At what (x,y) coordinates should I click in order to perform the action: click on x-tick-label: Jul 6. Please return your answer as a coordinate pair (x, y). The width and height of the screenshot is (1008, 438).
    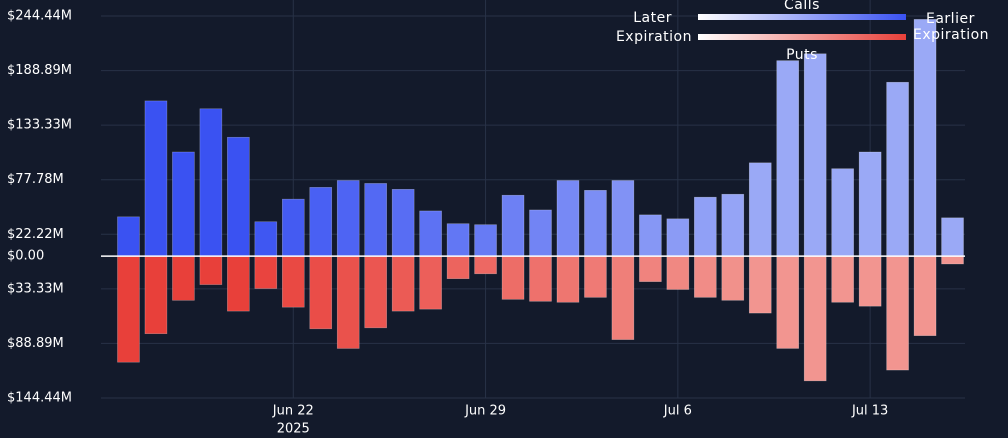
    Looking at the image, I should click on (677, 411).